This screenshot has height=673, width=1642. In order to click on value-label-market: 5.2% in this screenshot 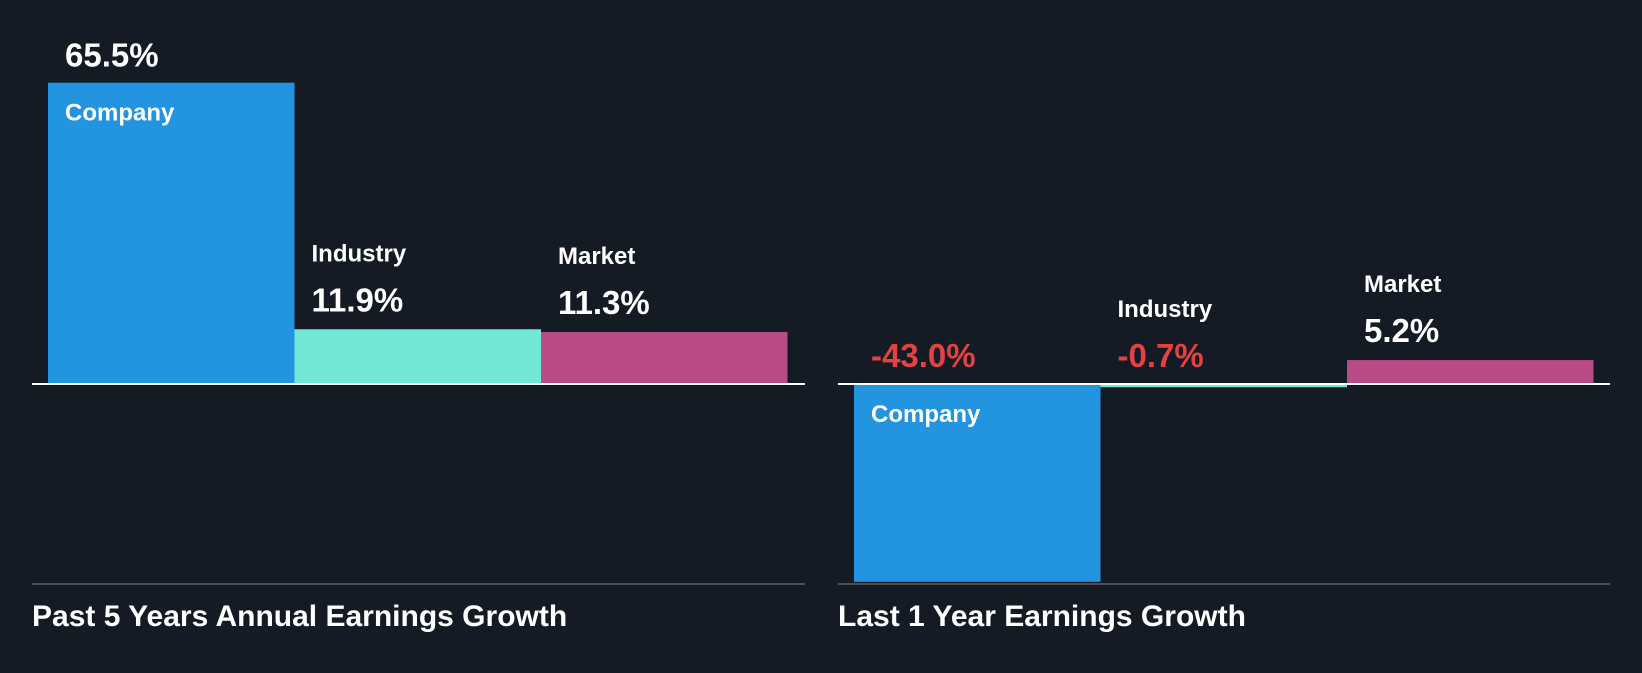, I will do `click(1401, 330)`.